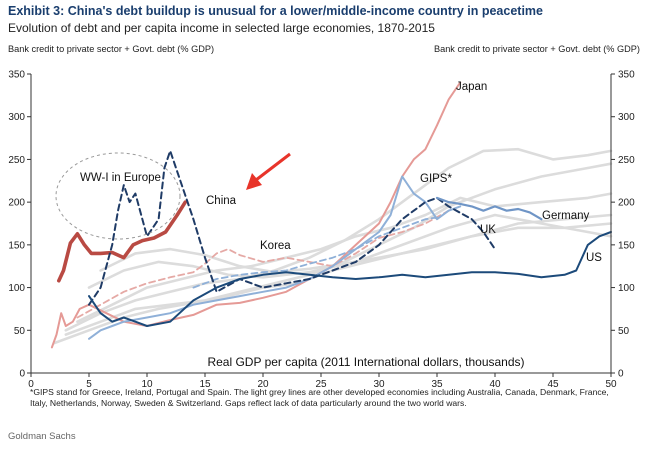 This screenshot has height=450, width=654. What do you see at coordinates (205, 384) in the screenshot?
I see `x-tick-label: 15` at bounding box center [205, 384].